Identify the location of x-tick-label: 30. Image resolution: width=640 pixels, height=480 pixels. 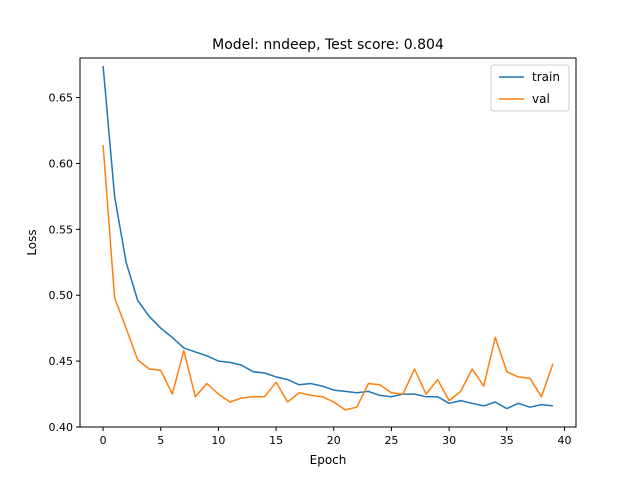
(449, 440).